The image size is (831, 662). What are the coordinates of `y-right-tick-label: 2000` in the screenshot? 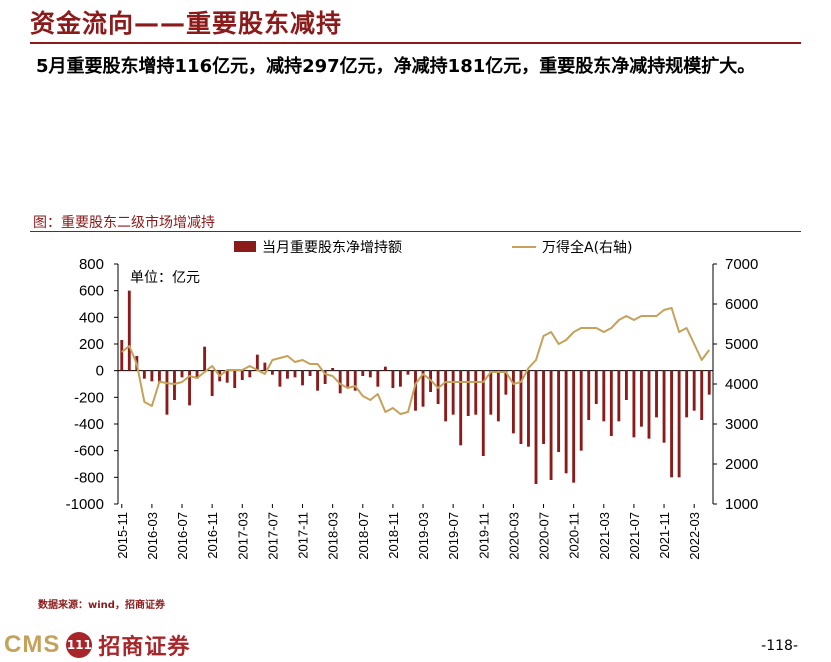 It's located at (741, 464).